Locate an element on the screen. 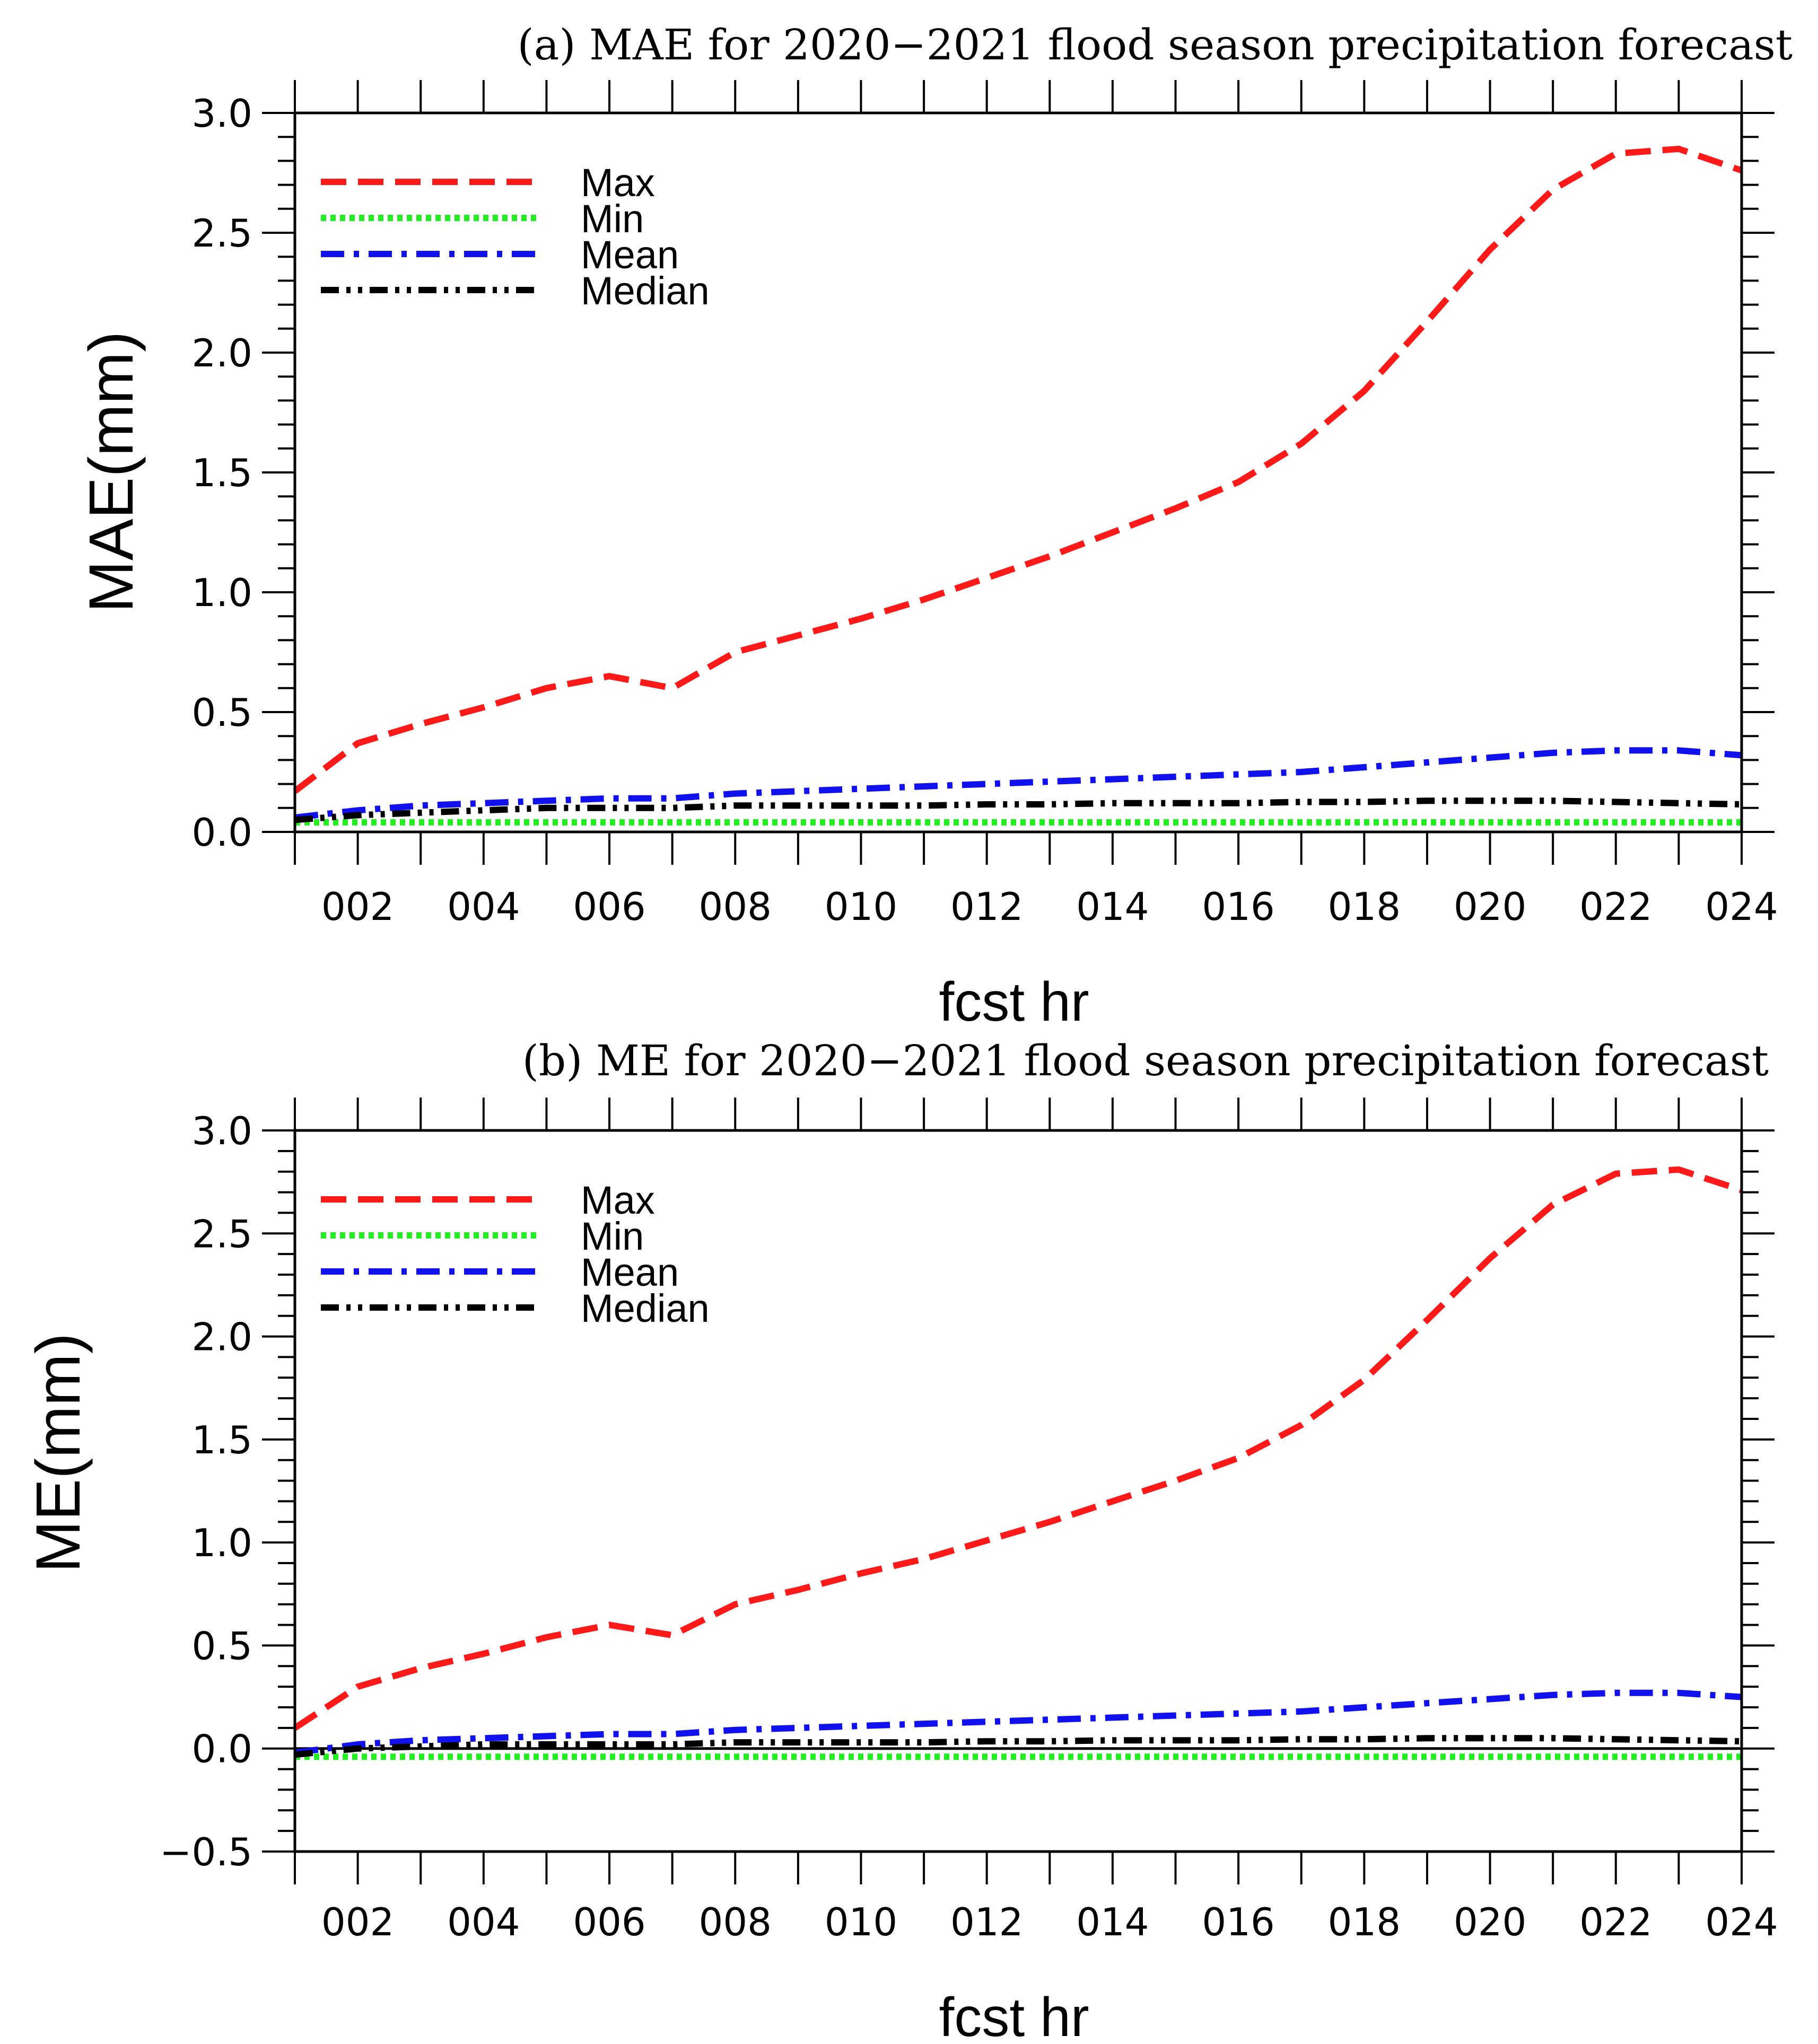  panel-b-legend: Max Min Mean Median is located at coordinates (515, 1254).